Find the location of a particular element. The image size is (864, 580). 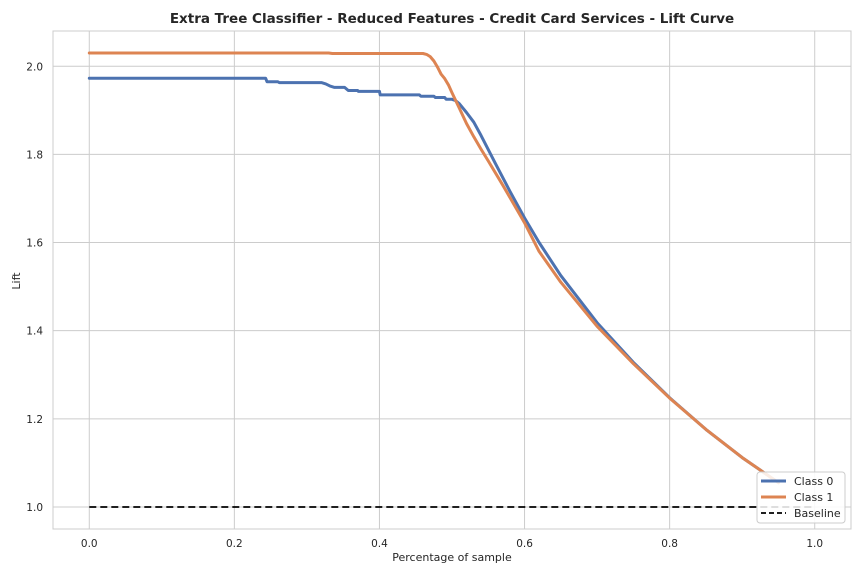

x-axis-label: Percentage of sample is located at coordinates (452, 557).